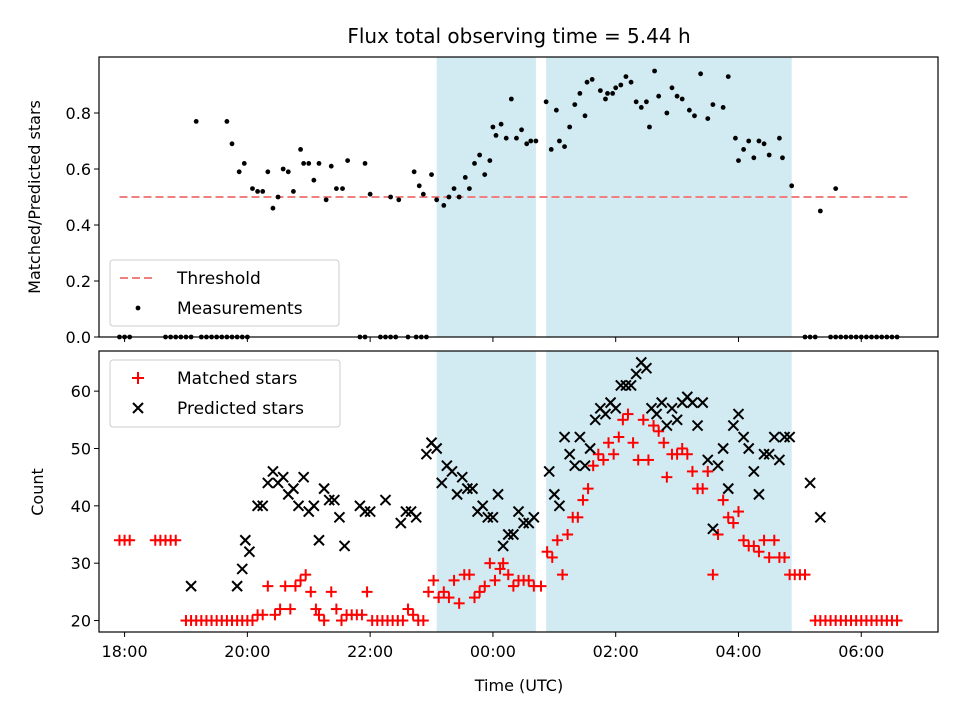  Describe the element at coordinates (78, 225) in the screenshot. I see `y-tick-label: 0.4` at that location.